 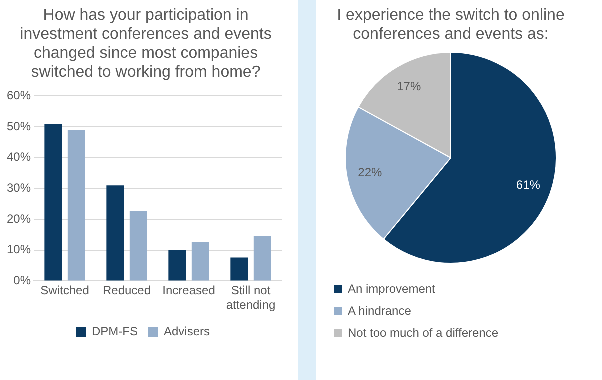 What do you see at coordinates (528, 185) in the screenshot?
I see `data-label: 61%` at bounding box center [528, 185].